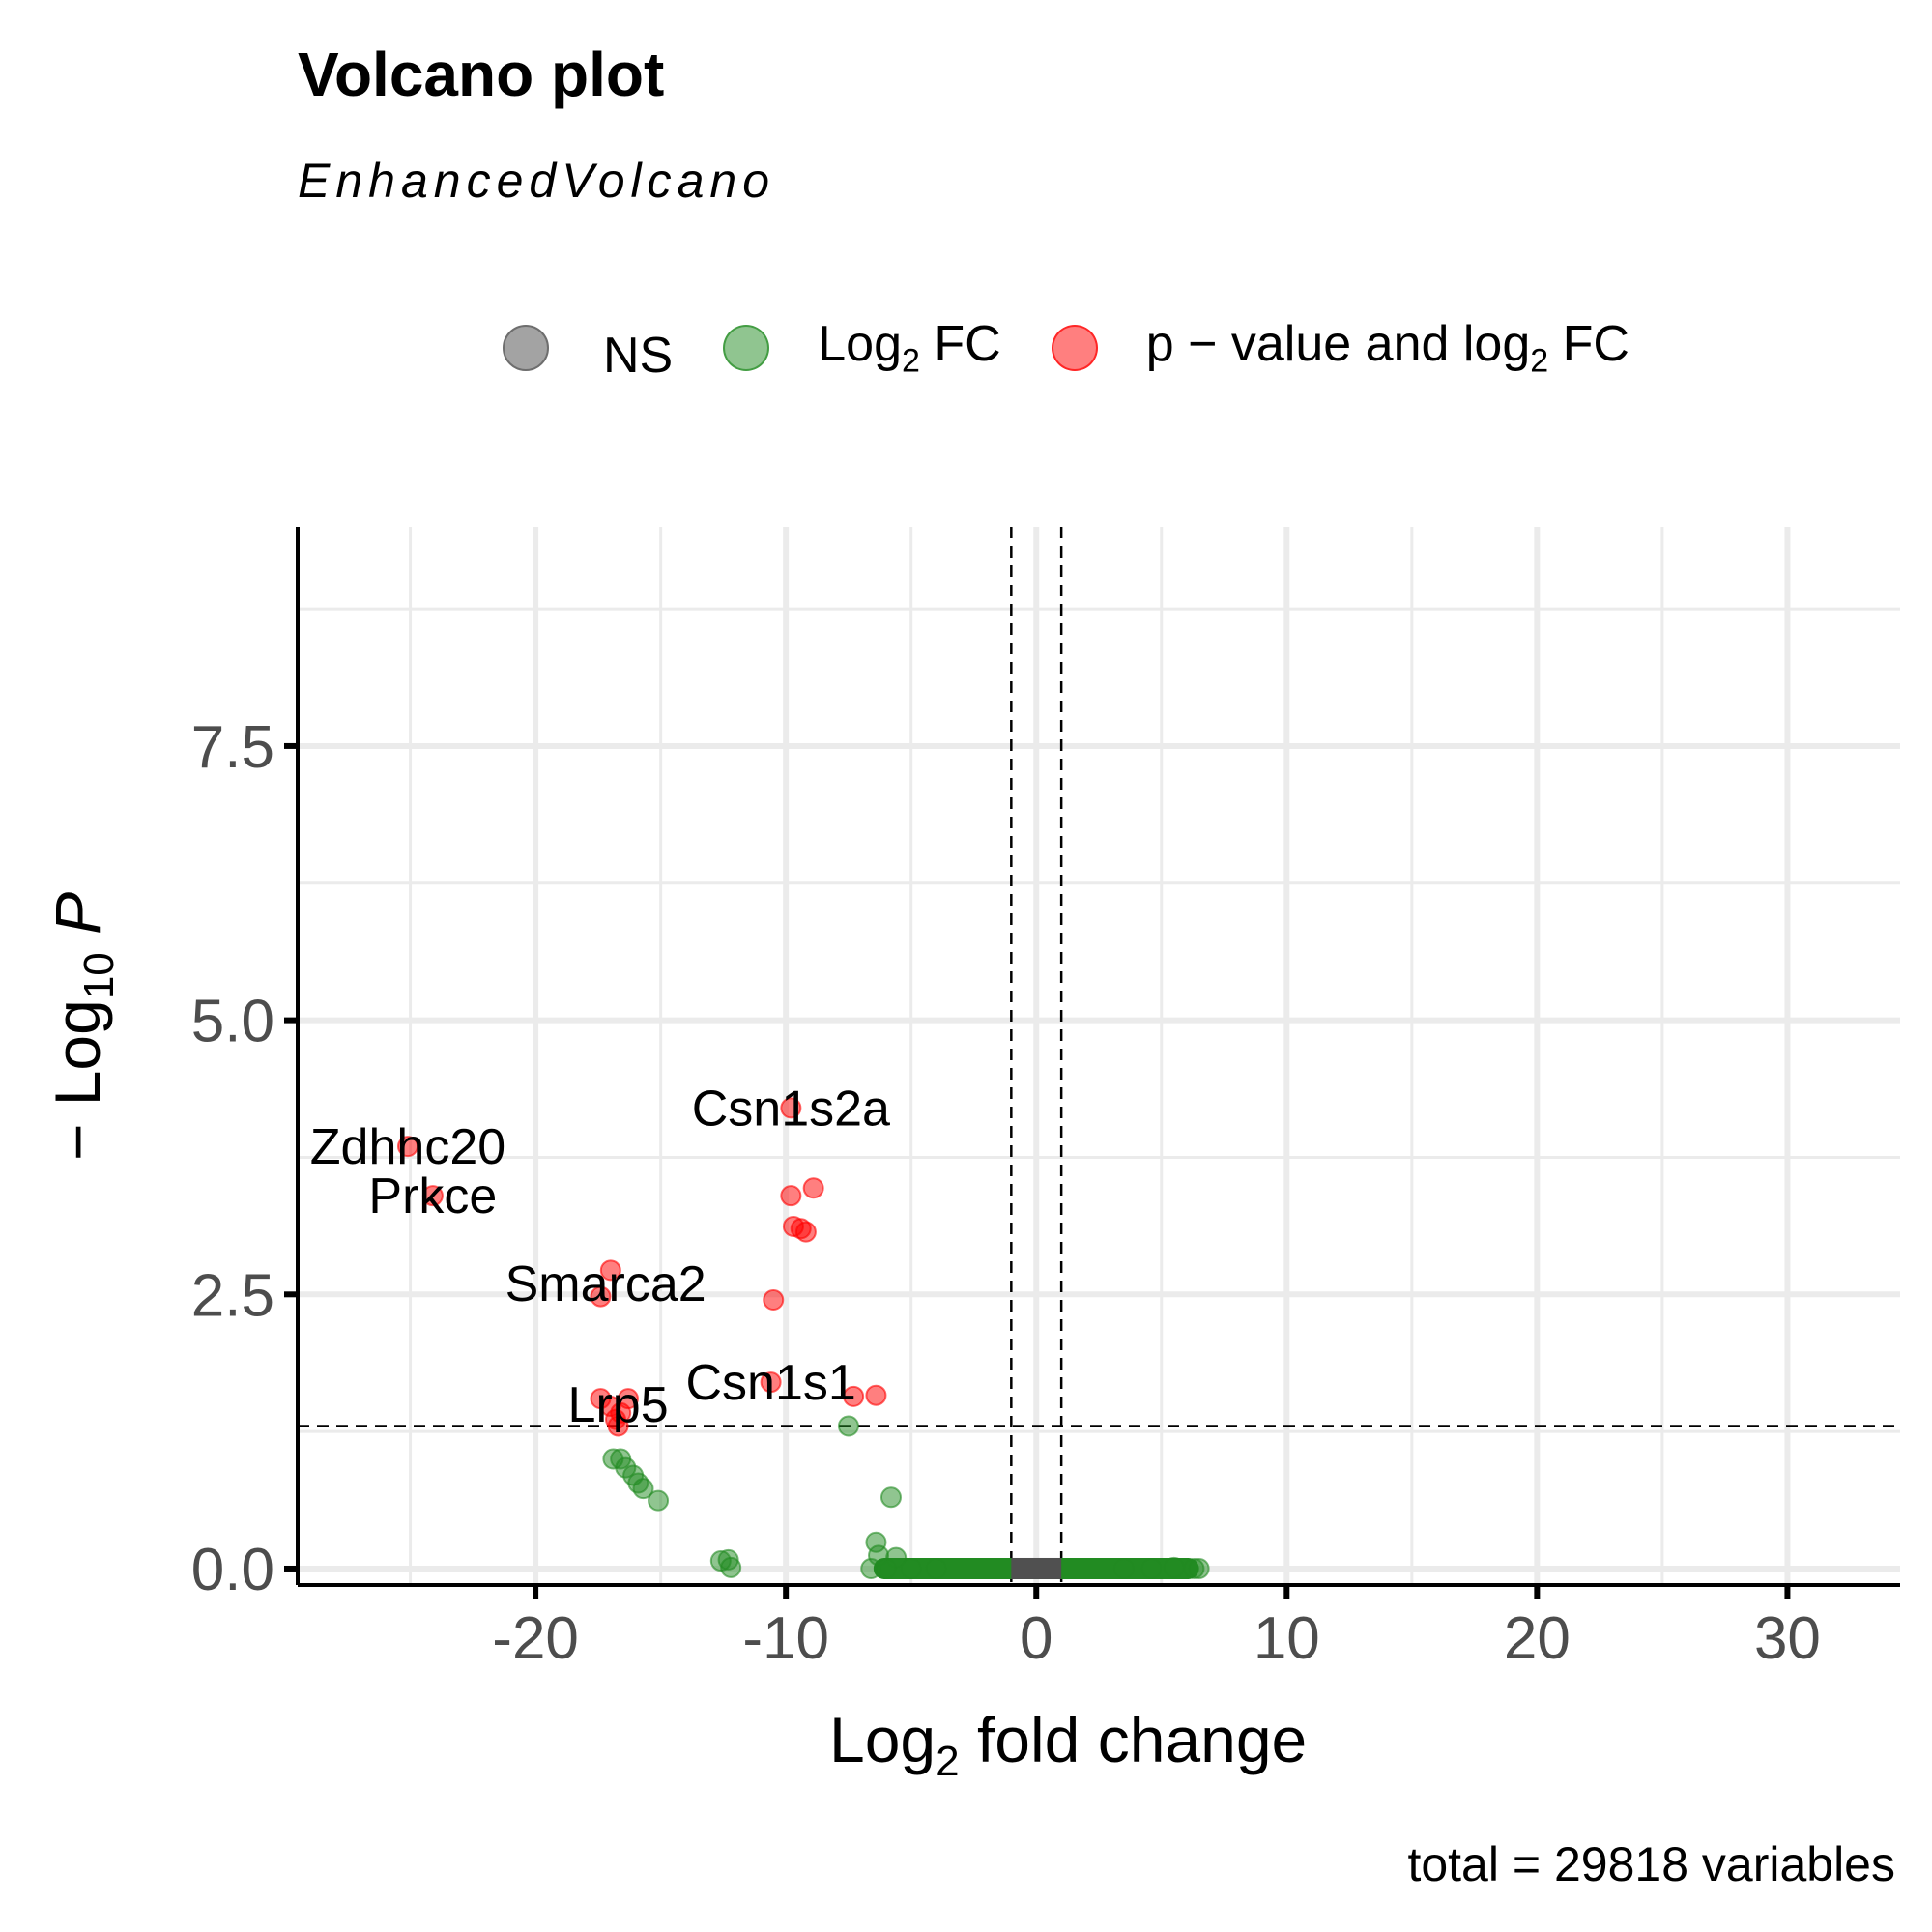 The width and height of the screenshot is (1932, 1932). I want to click on x-tick-label: 10, so click(1287, 1638).